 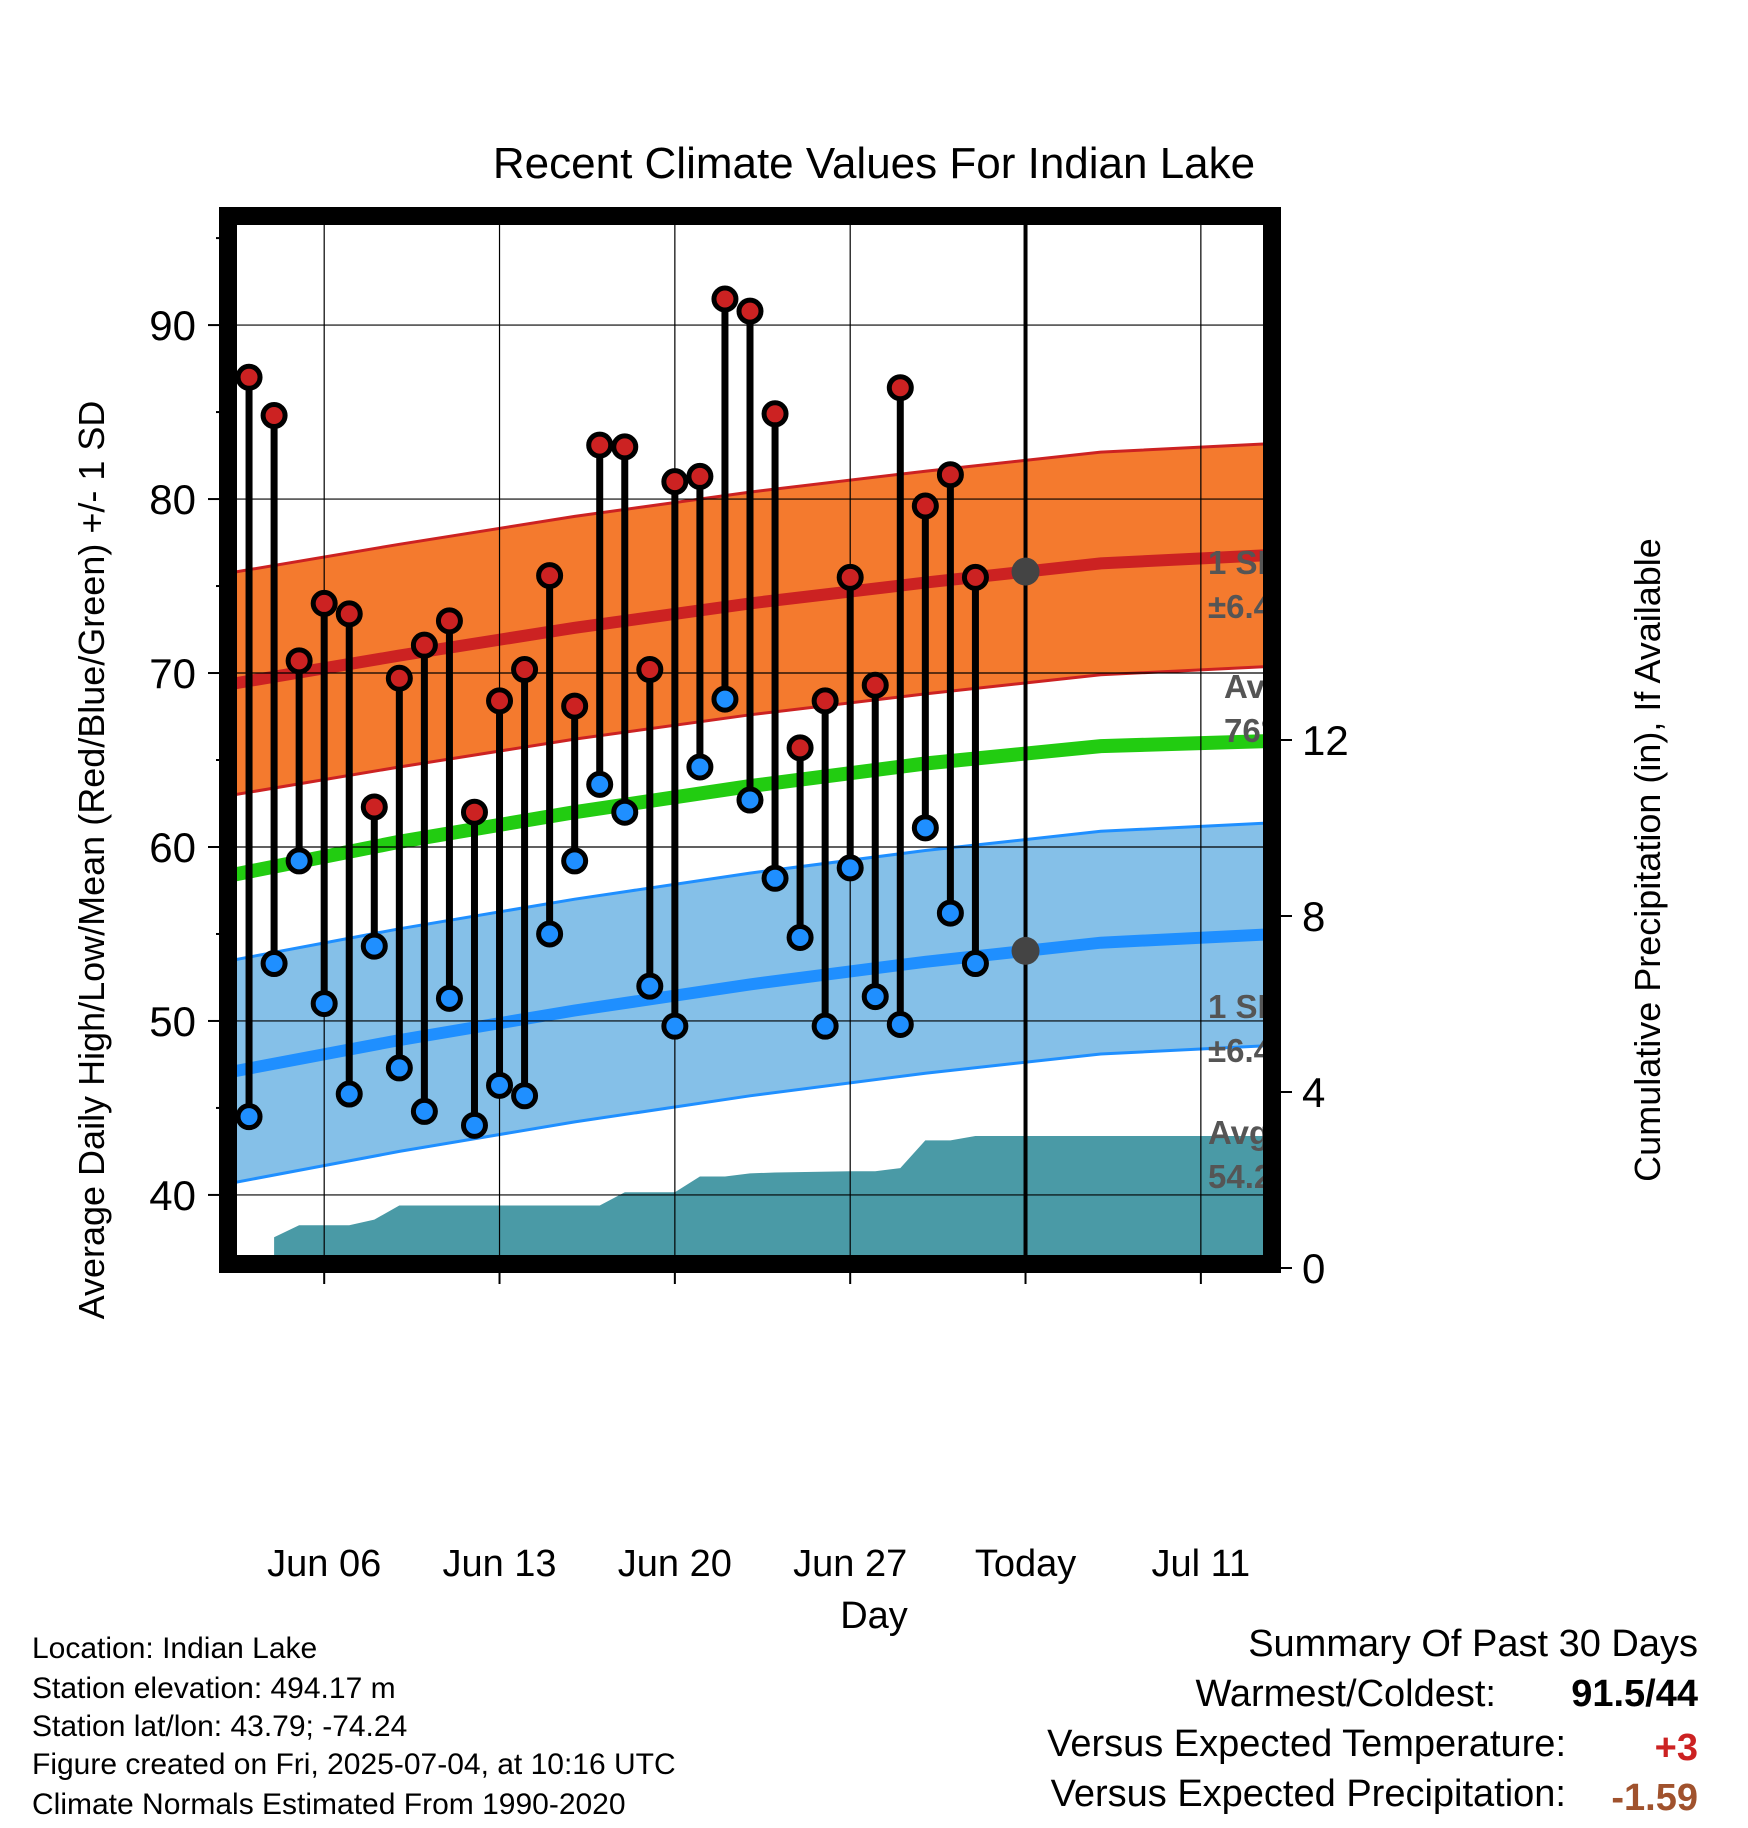 I want to click on footer-normals: Climate Normals Estimated From 1990-2020, so click(x=329, y=1804).